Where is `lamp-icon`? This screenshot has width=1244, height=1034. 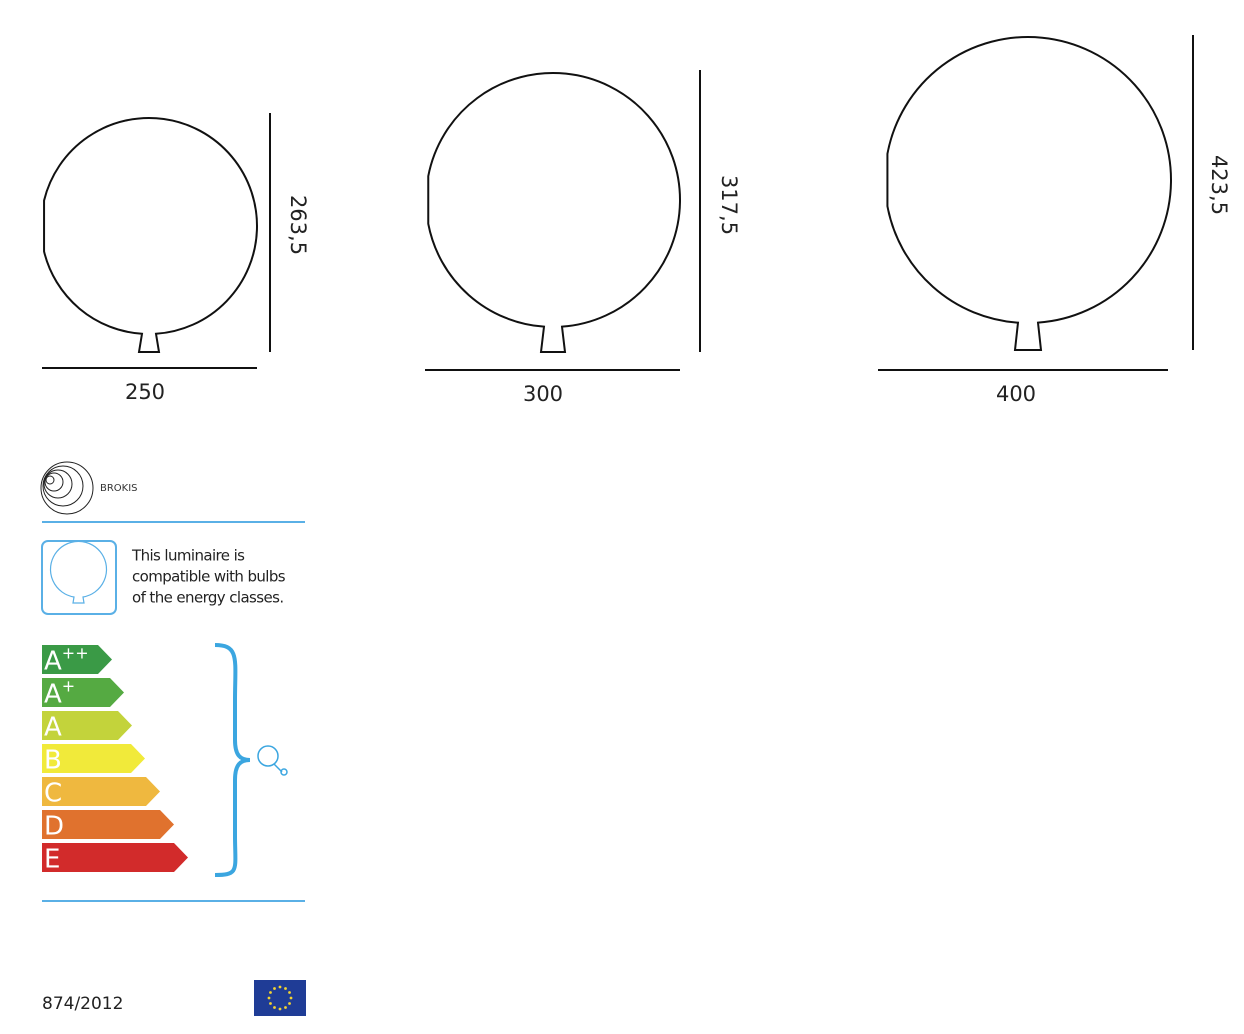
lamp-icon is located at coordinates (78, 572).